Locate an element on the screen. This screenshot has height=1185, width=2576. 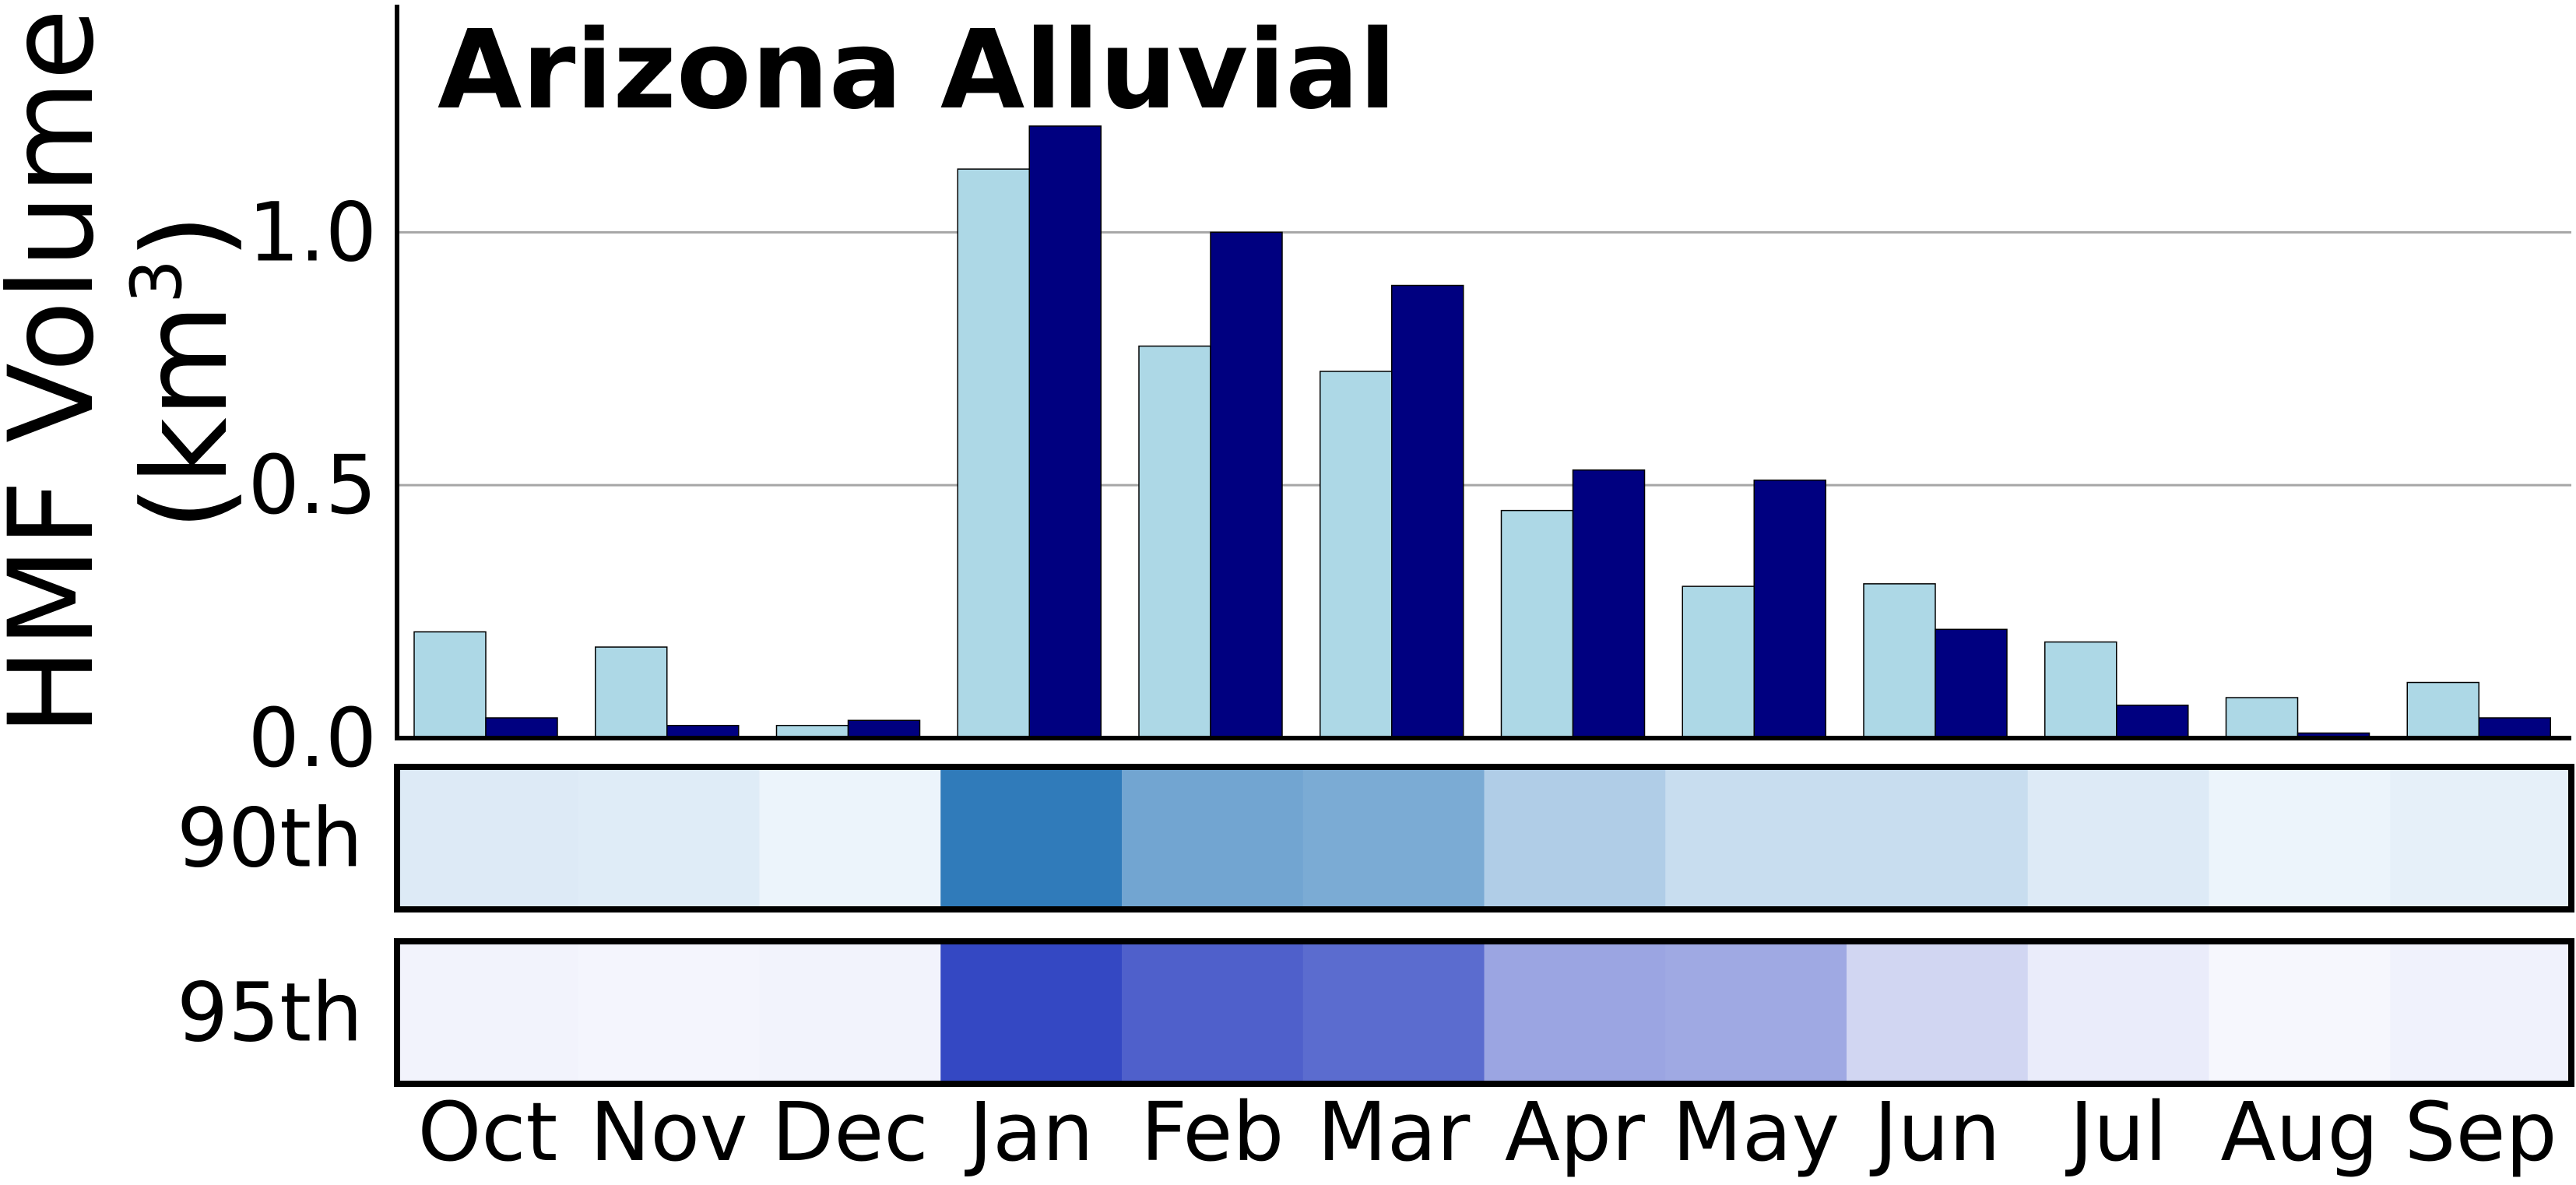
chart-title: Arizona Alluvial is located at coordinates (917, 70).